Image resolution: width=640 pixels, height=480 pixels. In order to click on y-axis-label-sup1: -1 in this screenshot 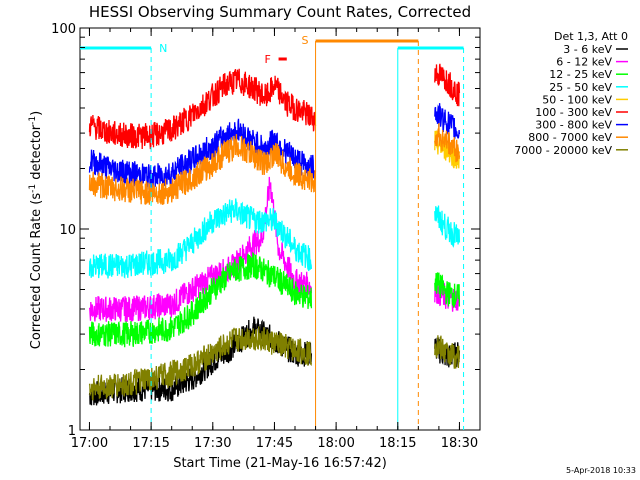, I will do `click(33, 188)`.